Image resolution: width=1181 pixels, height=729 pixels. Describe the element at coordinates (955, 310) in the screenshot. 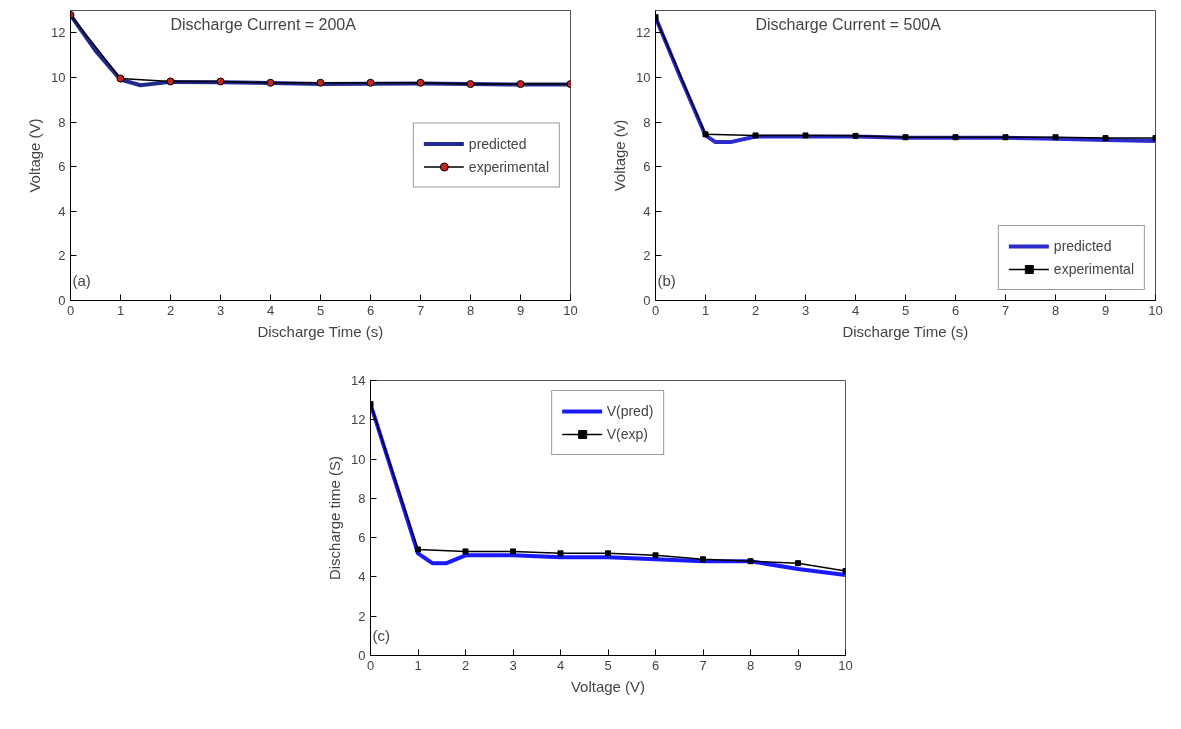

I see `x-tick-label: 6` at that location.